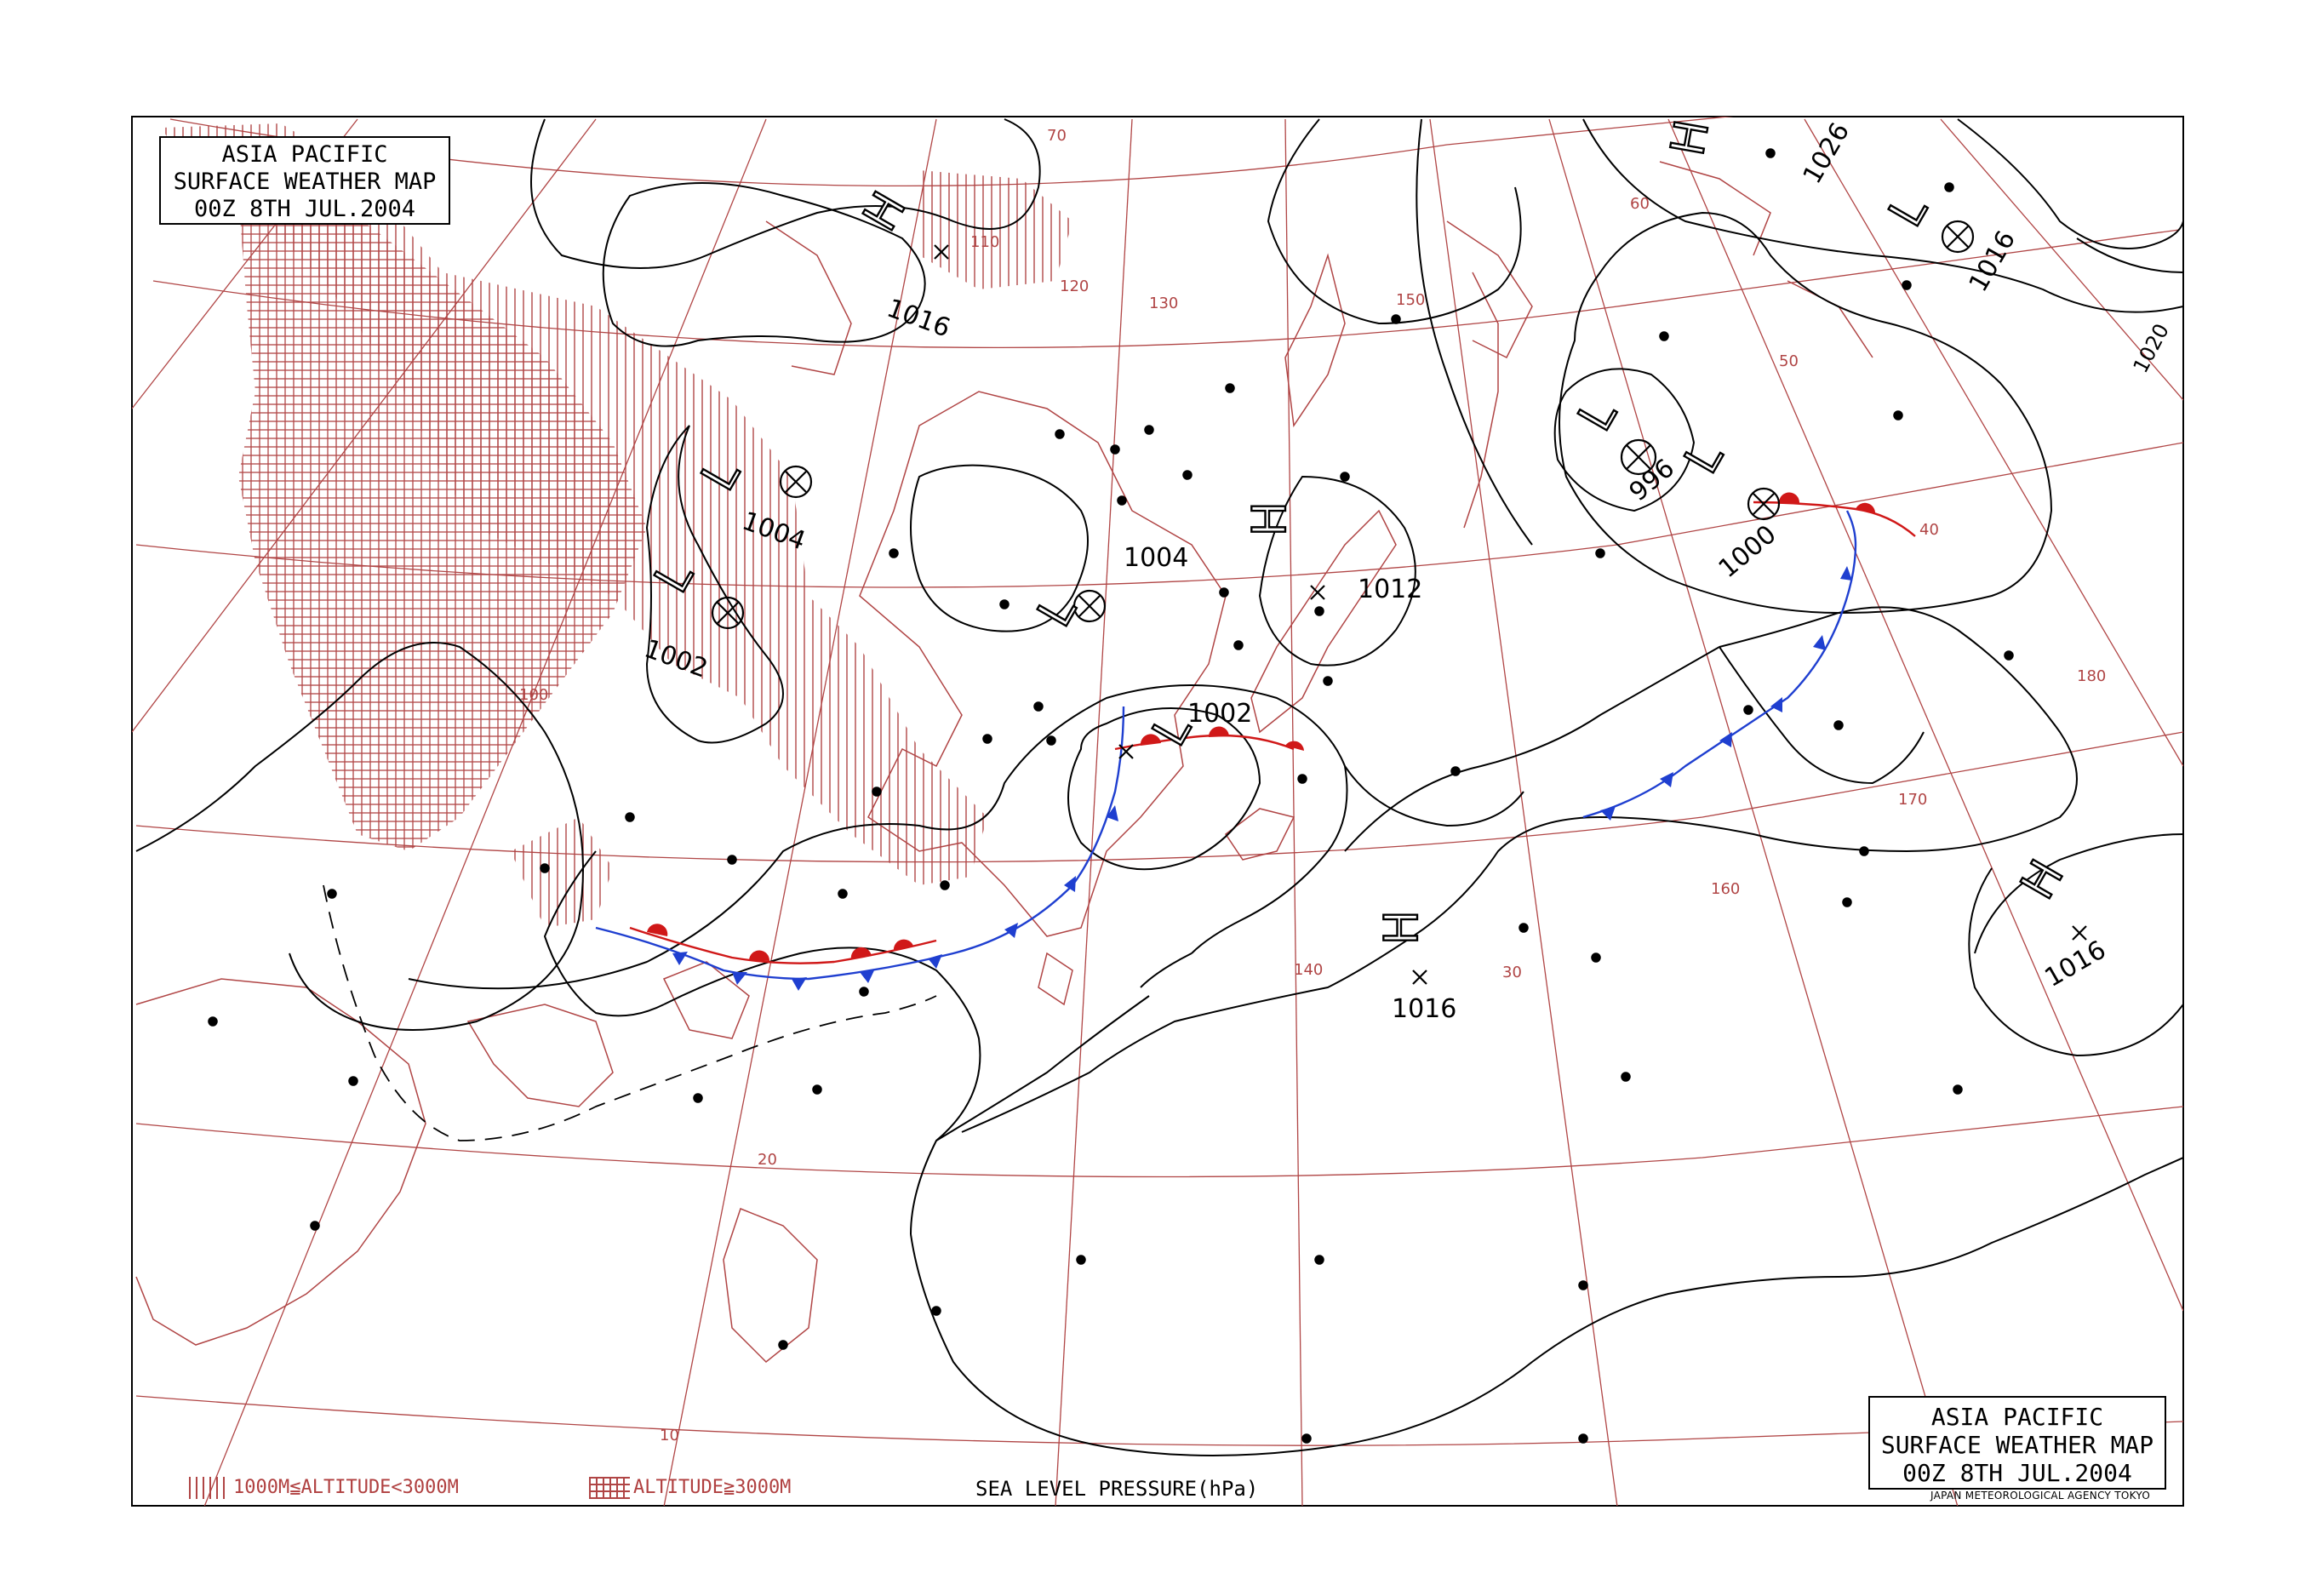  I want to click on lon-label: 100, so click(533, 695).